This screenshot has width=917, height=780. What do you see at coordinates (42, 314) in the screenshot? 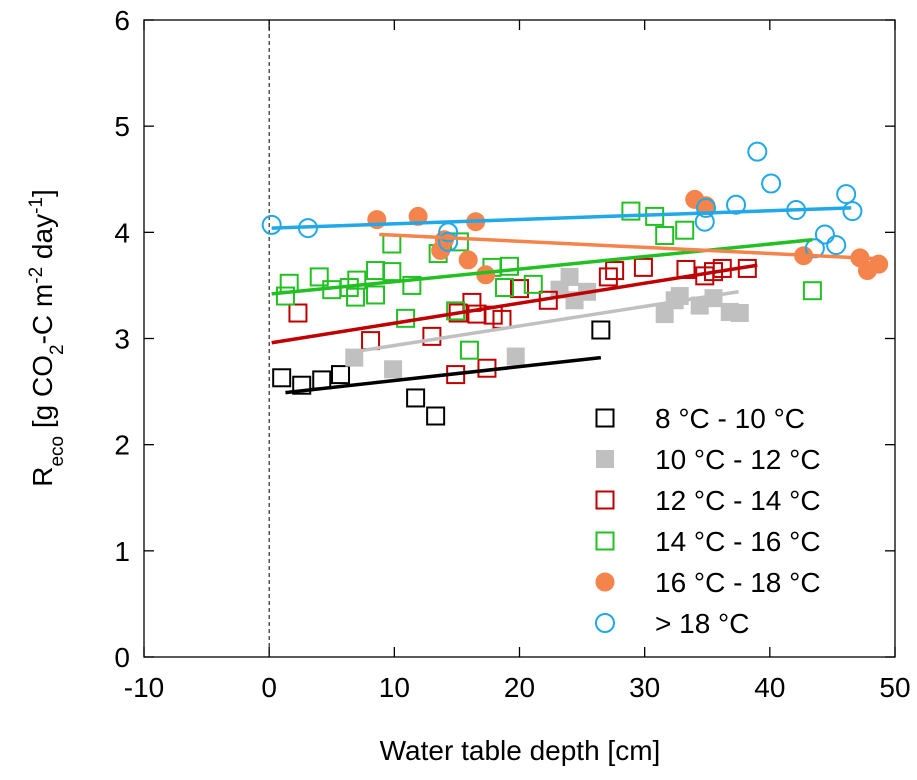
I see `y-axis-label-part: -C m` at bounding box center [42, 314].